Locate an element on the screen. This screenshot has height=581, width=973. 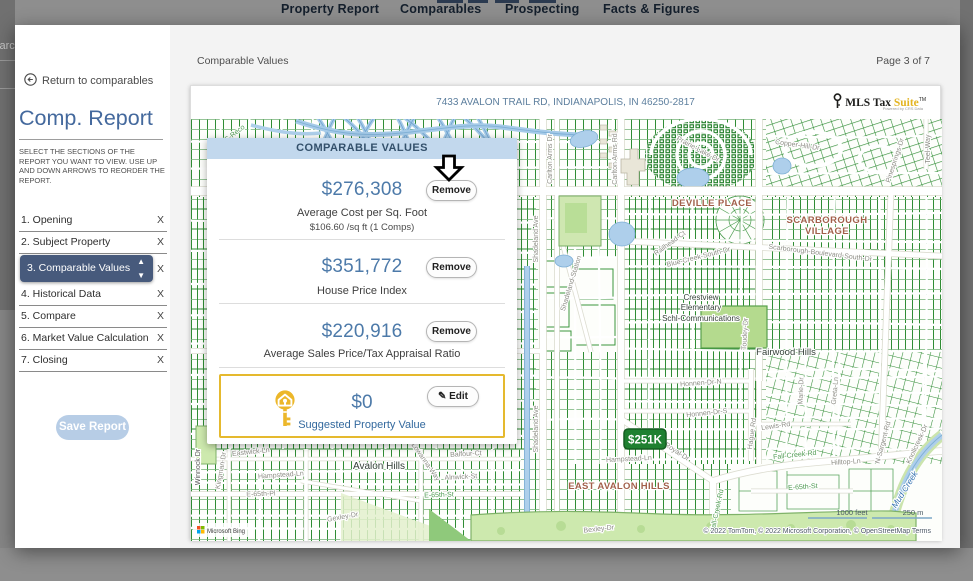
svg-text: Toudey-Dr is located at coordinates (745, 333).